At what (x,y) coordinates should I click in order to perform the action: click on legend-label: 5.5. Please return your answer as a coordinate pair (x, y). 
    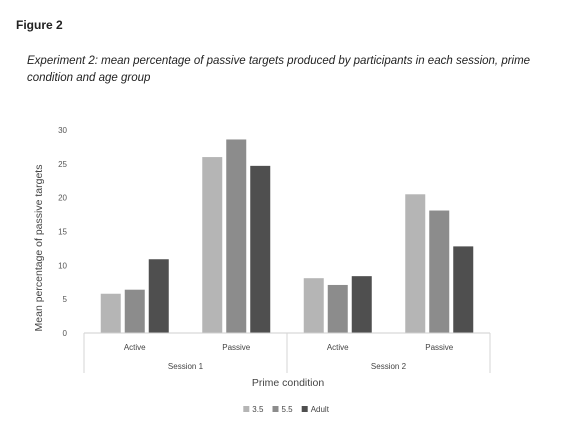
    Looking at the image, I should click on (288, 409).